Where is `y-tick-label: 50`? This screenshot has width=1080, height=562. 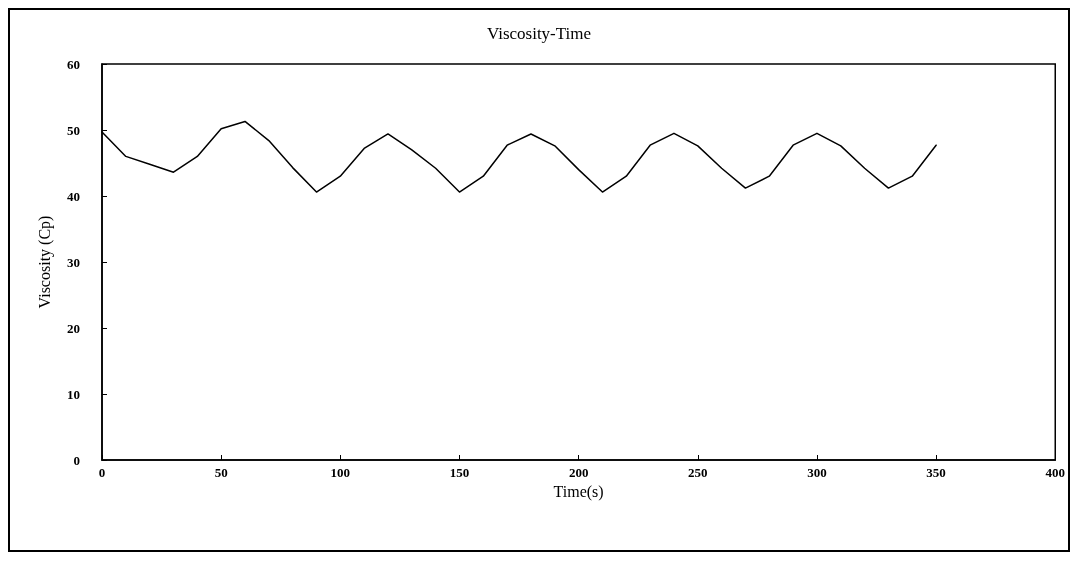 y-tick-label: 50 is located at coordinates (73, 130).